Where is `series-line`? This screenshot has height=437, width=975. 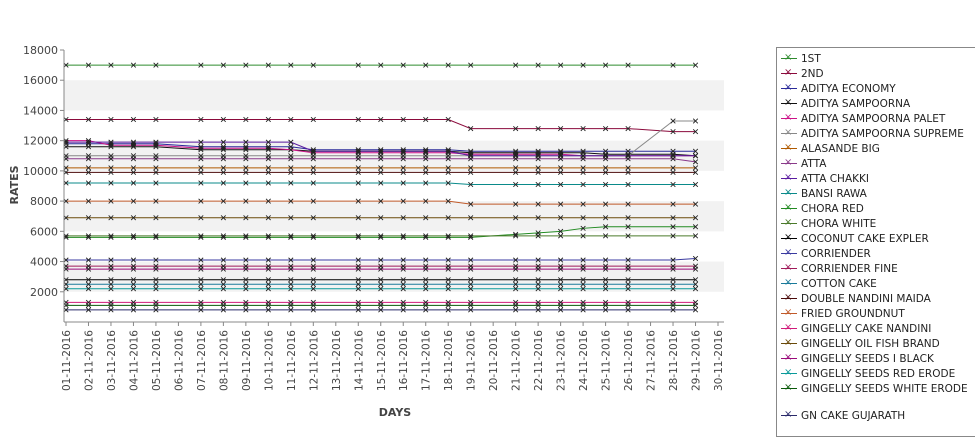
series-line is located at coordinates (381, 126).